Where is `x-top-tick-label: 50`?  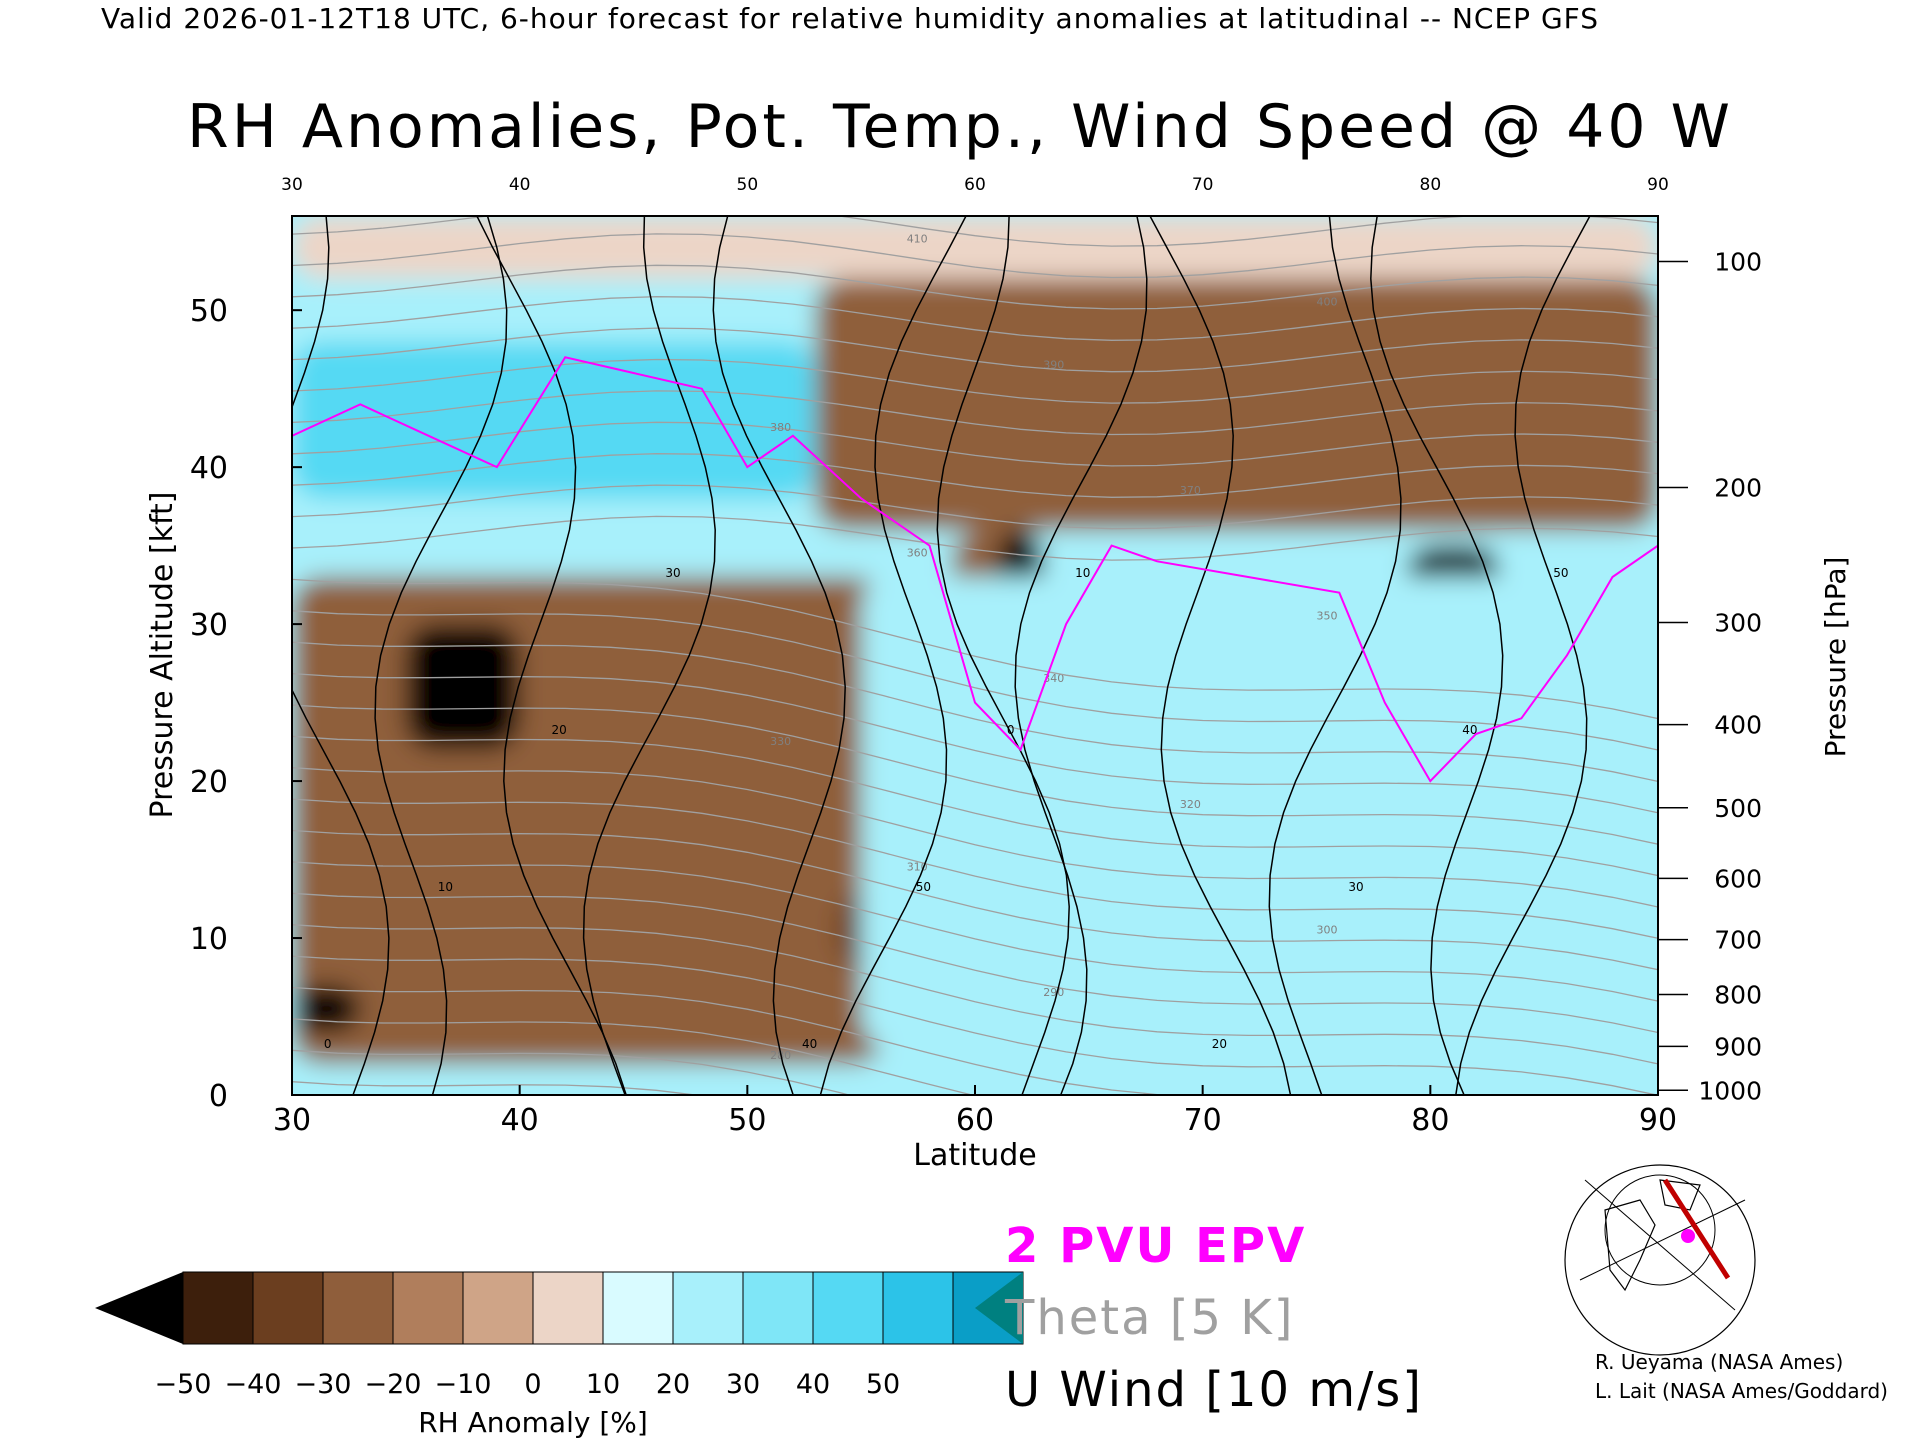 x-top-tick-label: 50 is located at coordinates (748, 185).